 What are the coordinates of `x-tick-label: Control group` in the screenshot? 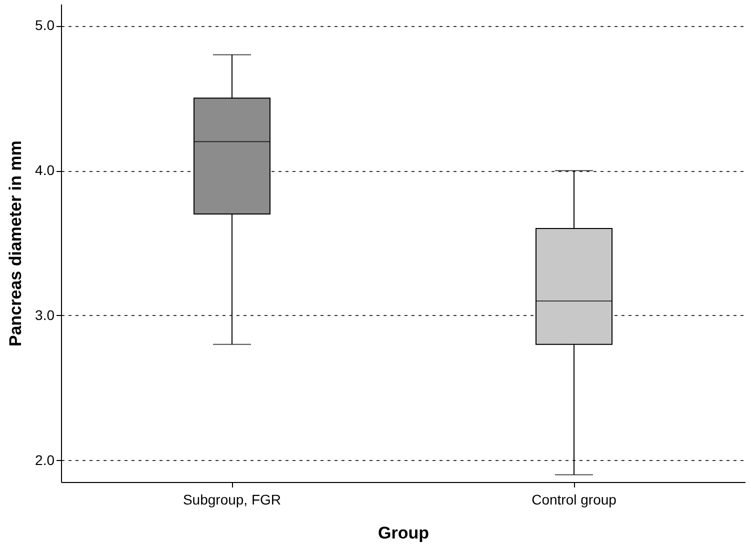 It's located at (574, 500).